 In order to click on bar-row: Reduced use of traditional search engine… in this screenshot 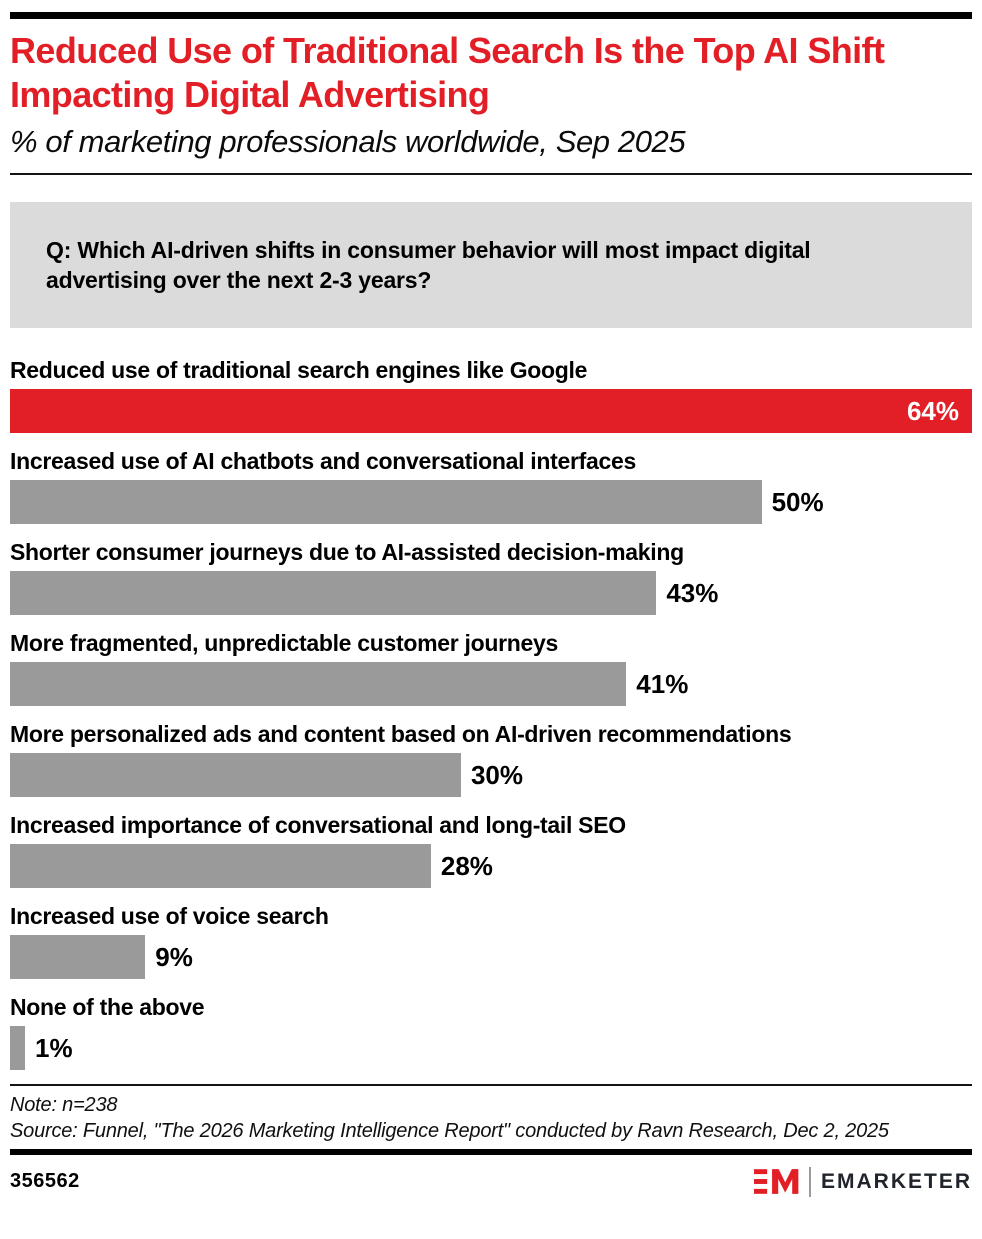, I will do `click(491, 394)`.